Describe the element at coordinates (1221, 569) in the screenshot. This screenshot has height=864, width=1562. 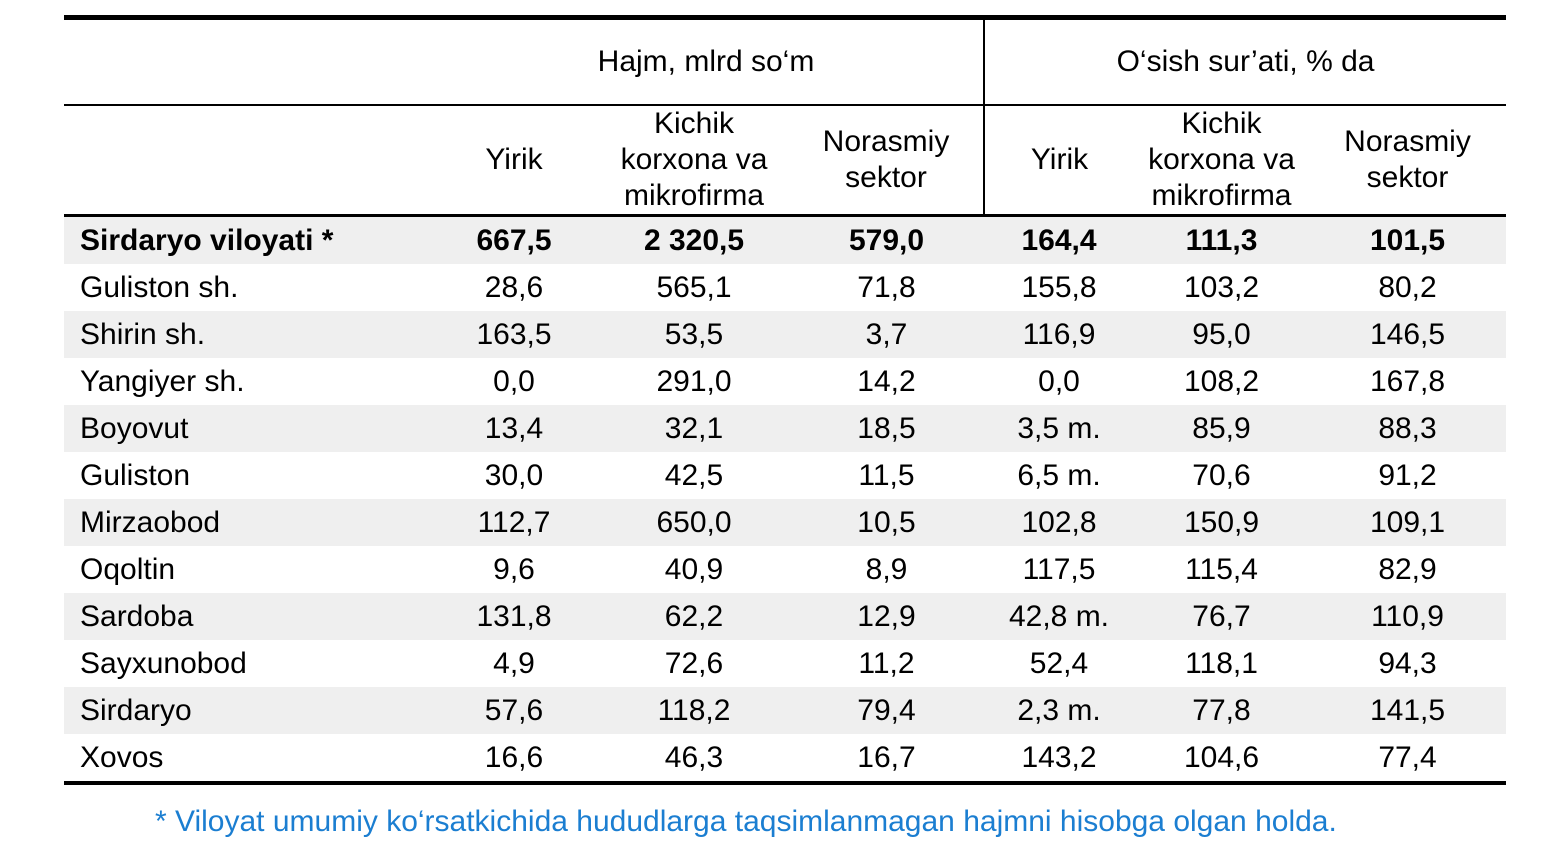
I see `value-cell: 115,4` at that location.